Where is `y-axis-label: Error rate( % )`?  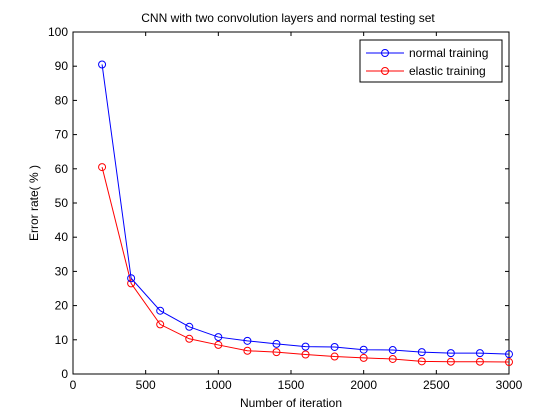 y-axis-label: Error rate( % ) is located at coordinates (34, 203).